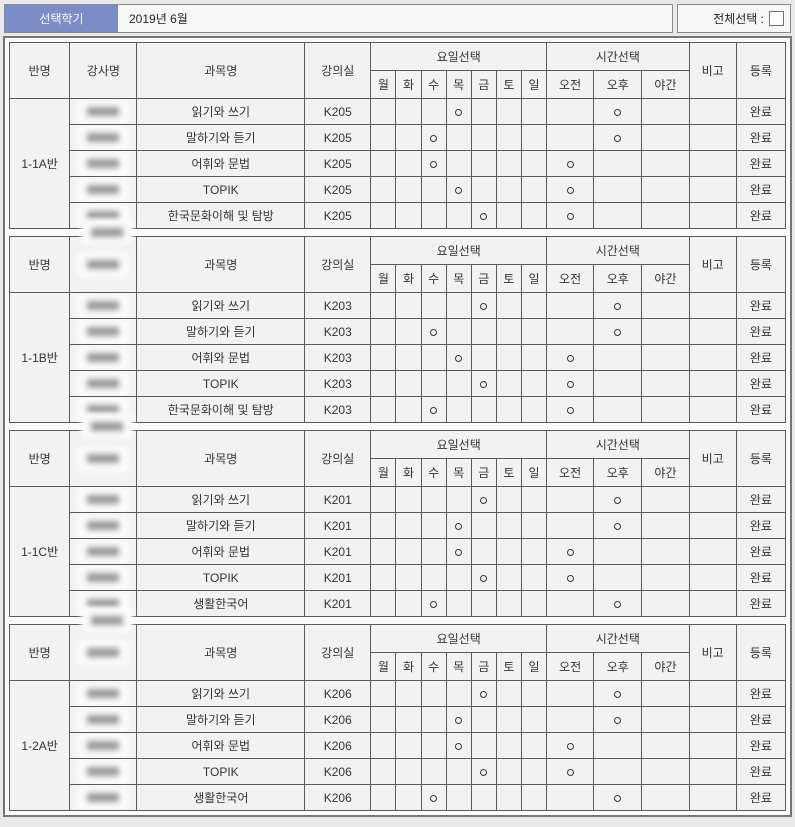 The height and width of the screenshot is (827, 795). Describe the element at coordinates (338, 189) in the screenshot. I see `room-cell: K205` at that location.